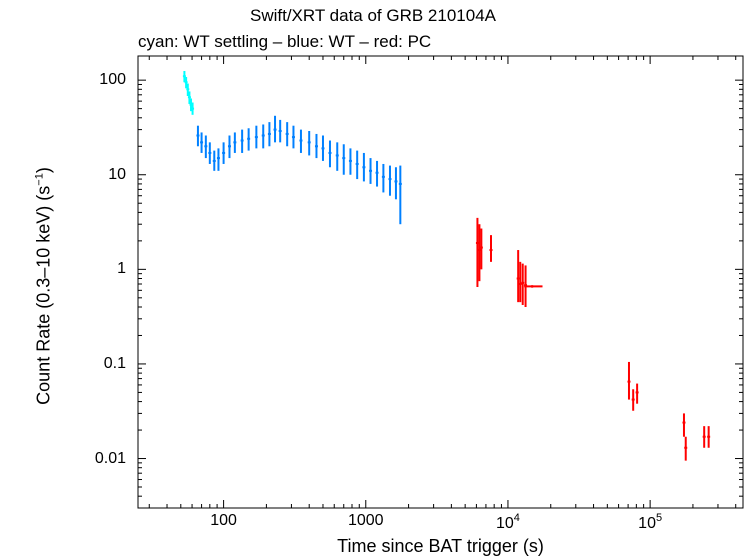 Image resolution: width=746 pixels, height=558 pixels. I want to click on x-tick-label-base: 100, so click(223, 520).